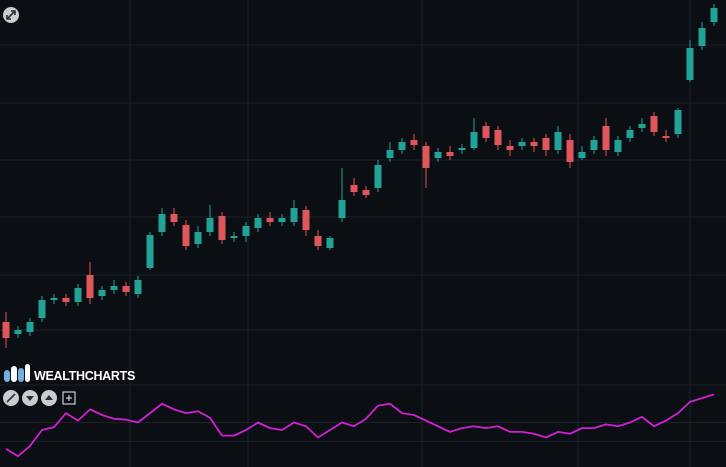 Image resolution: width=726 pixels, height=467 pixels. I want to click on logo: WEALTHCHARTS, so click(69, 373).